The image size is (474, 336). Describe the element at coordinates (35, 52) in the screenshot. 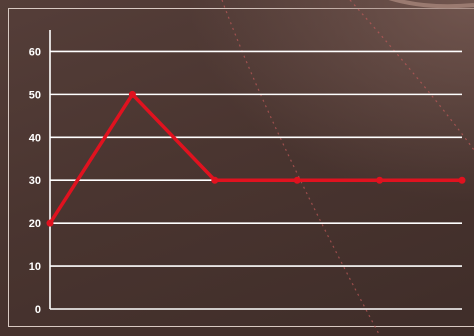

I see `y-tick-label-60: 60` at that location.